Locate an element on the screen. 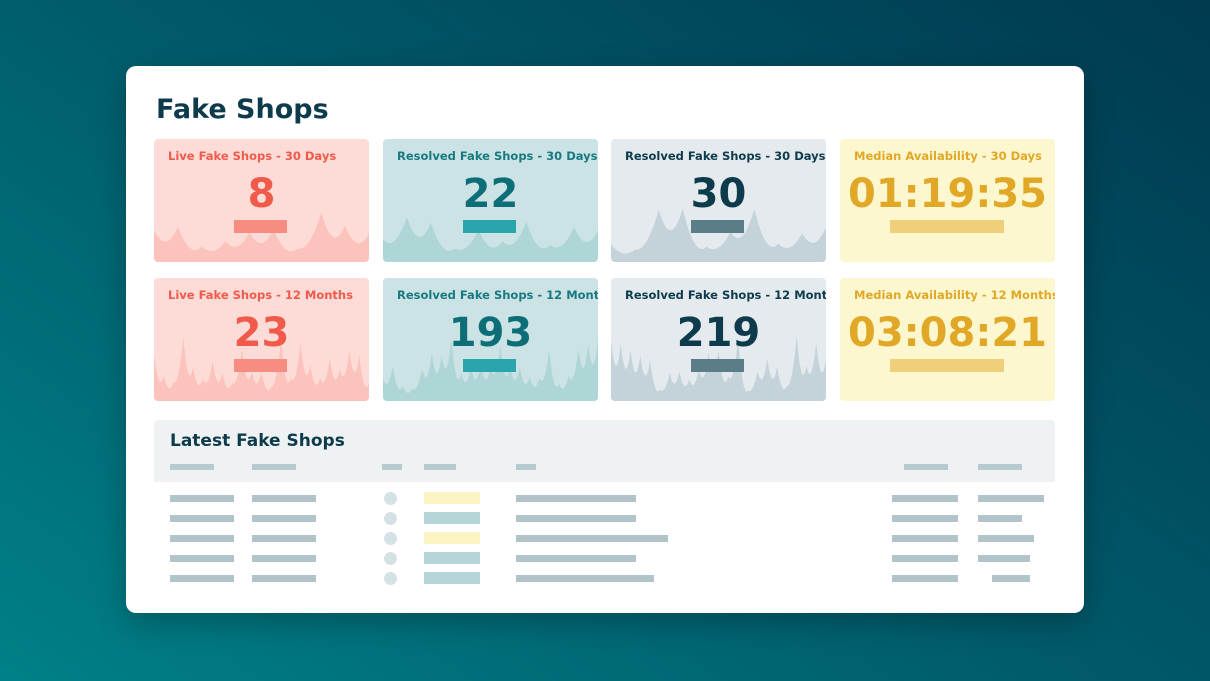  stat-card: Live Fake Shops - 12 Months 23 is located at coordinates (261, 339).